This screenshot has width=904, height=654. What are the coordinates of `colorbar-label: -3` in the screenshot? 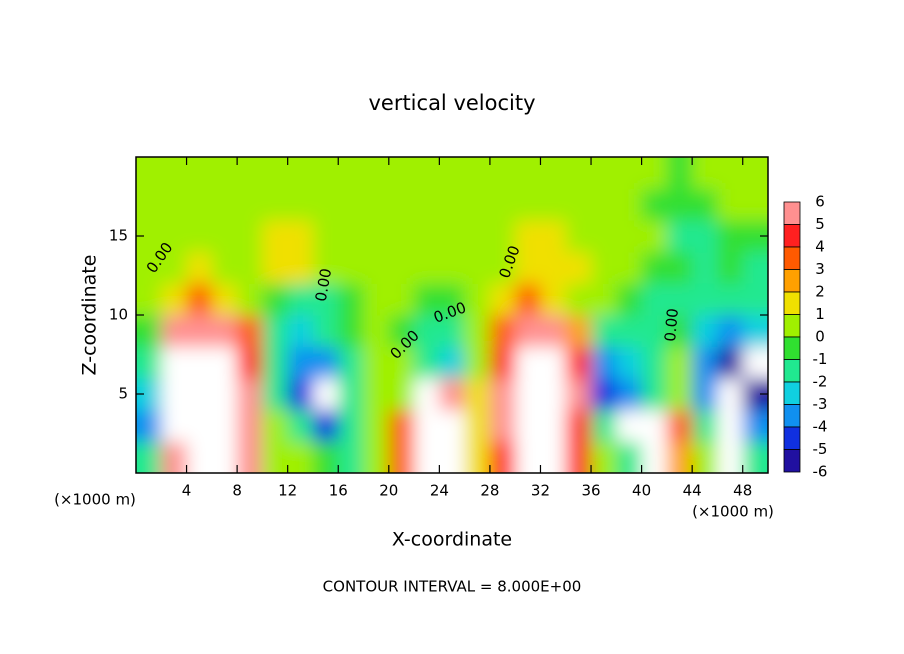 It's located at (820, 404).